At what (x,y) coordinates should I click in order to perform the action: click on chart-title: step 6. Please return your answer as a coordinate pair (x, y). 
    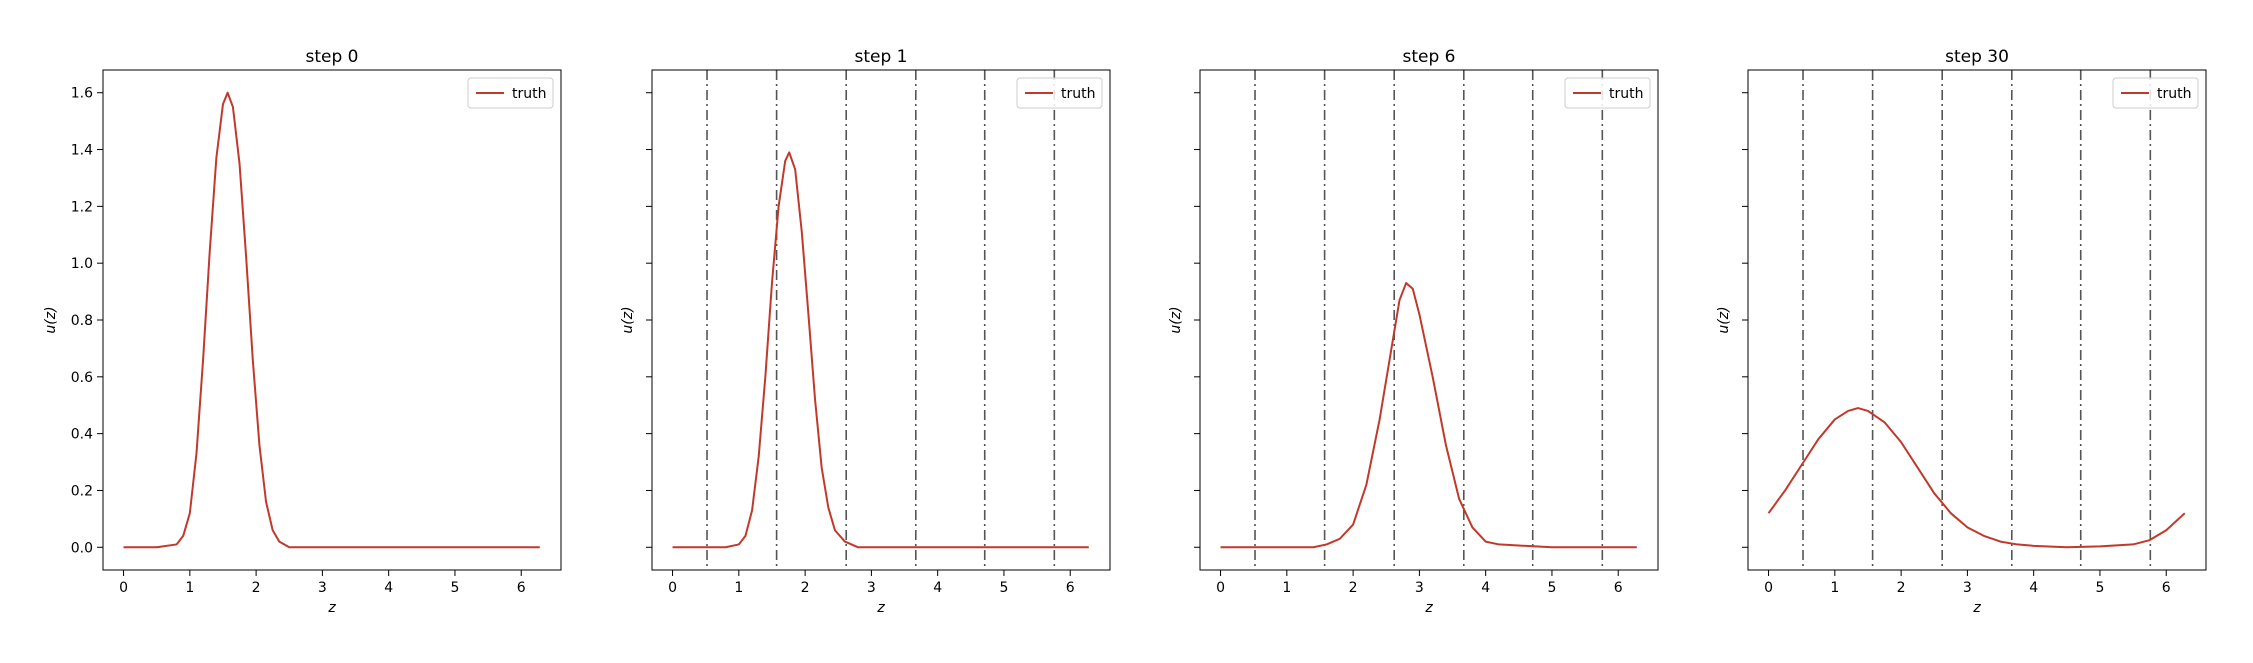
    Looking at the image, I should click on (1429, 57).